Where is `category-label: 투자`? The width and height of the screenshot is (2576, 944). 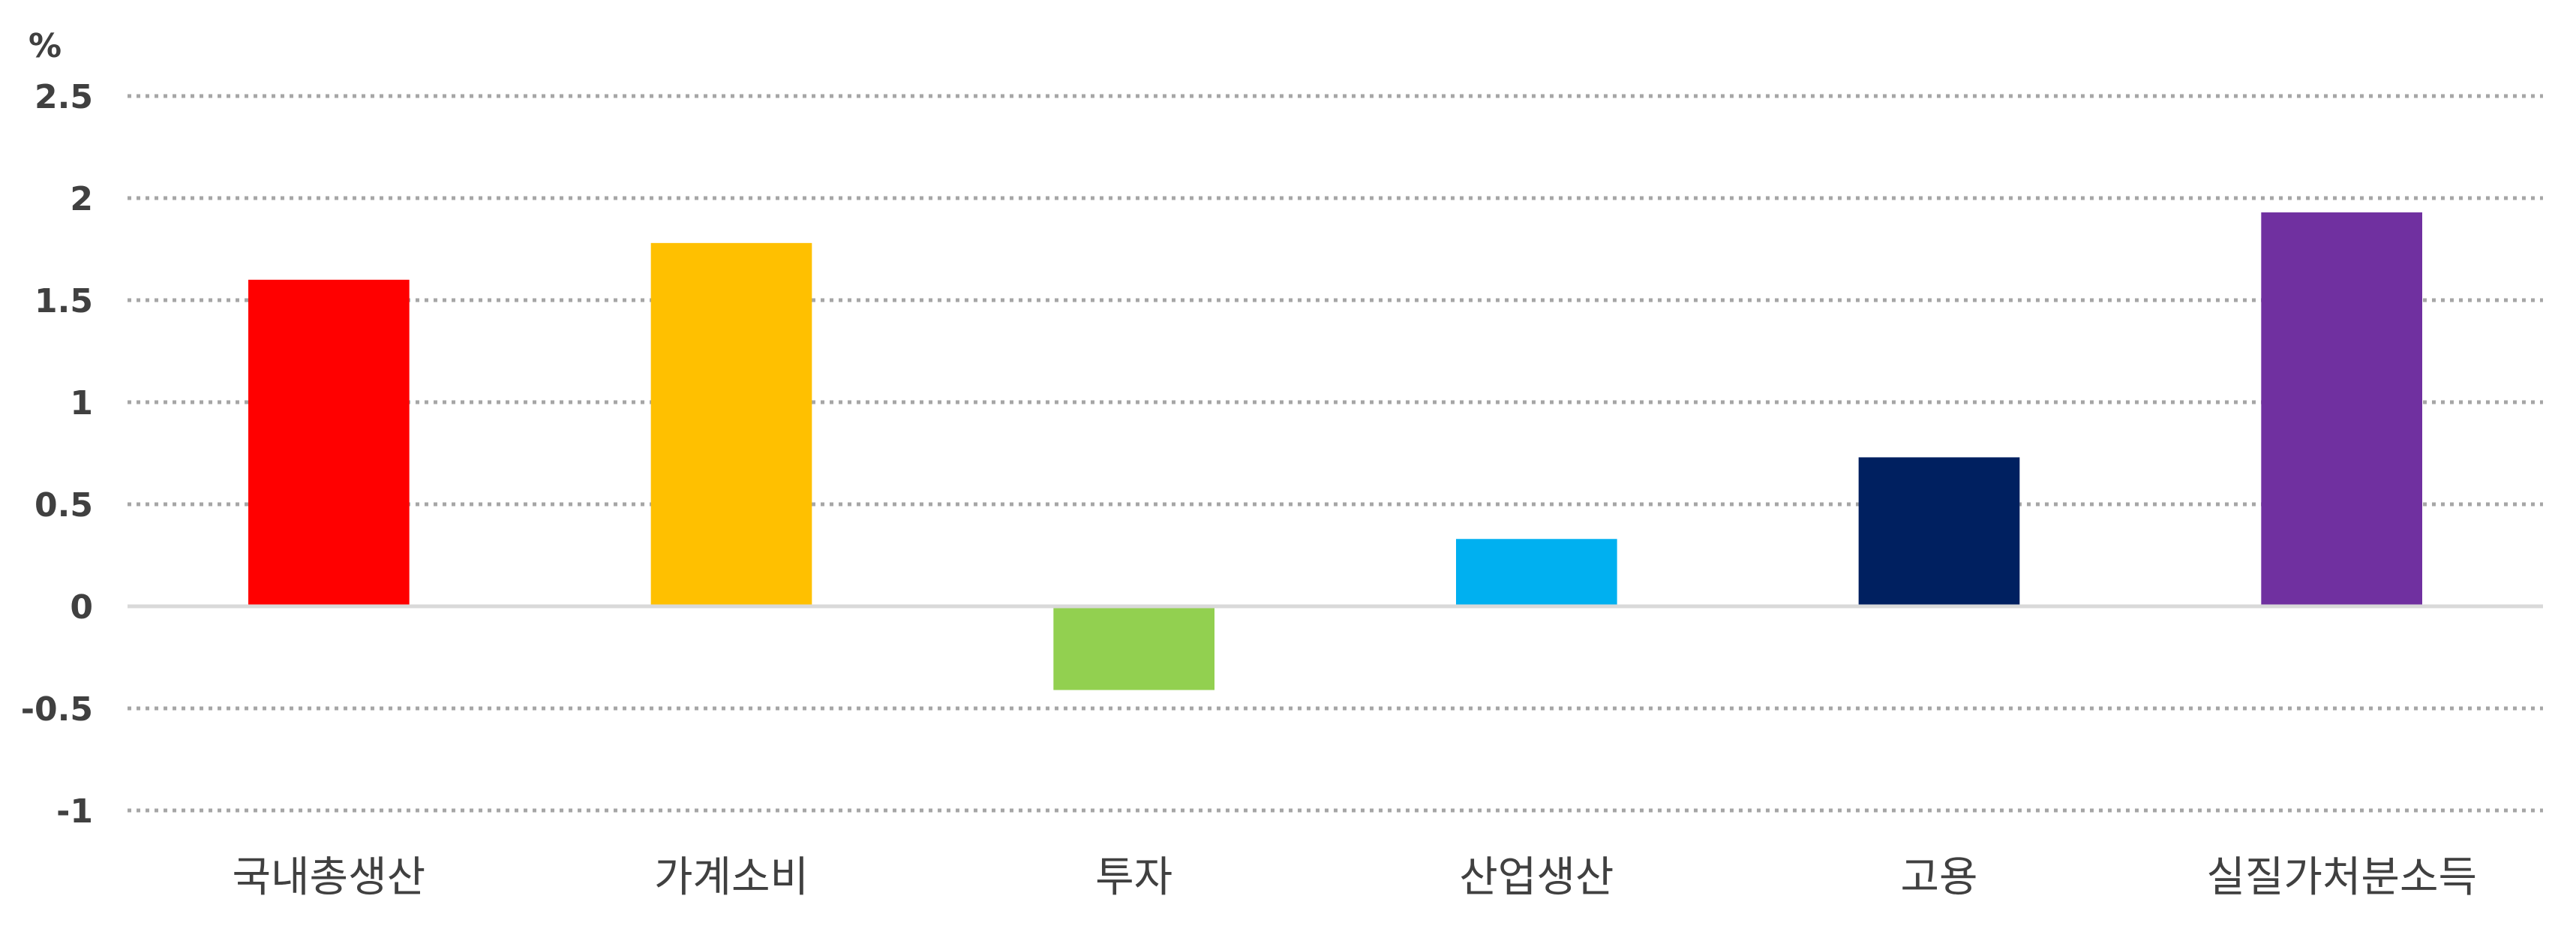 category-label: 투자 is located at coordinates (1133, 877).